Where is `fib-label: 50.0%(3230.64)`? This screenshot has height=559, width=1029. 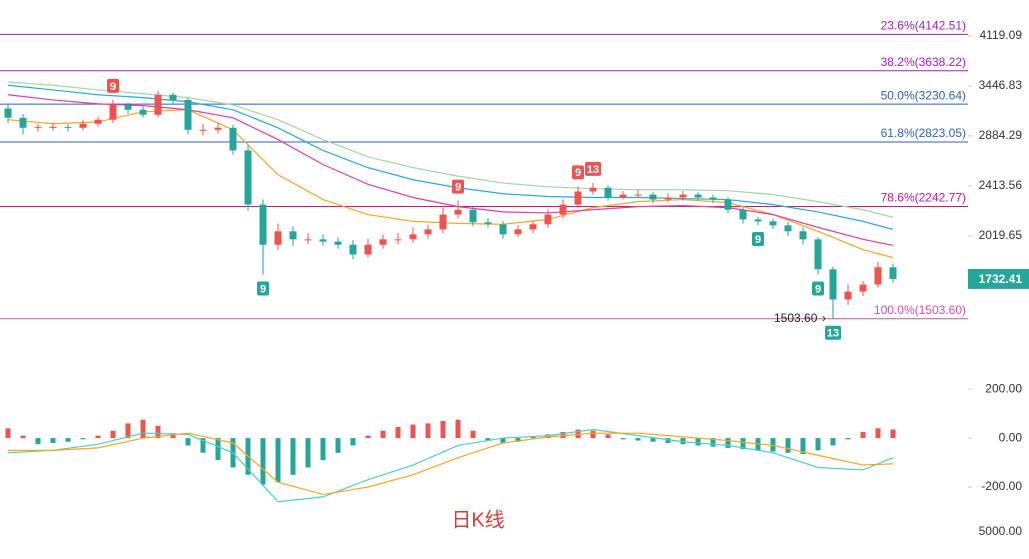
fib-label: 50.0%(3230.64) is located at coordinates (923, 95).